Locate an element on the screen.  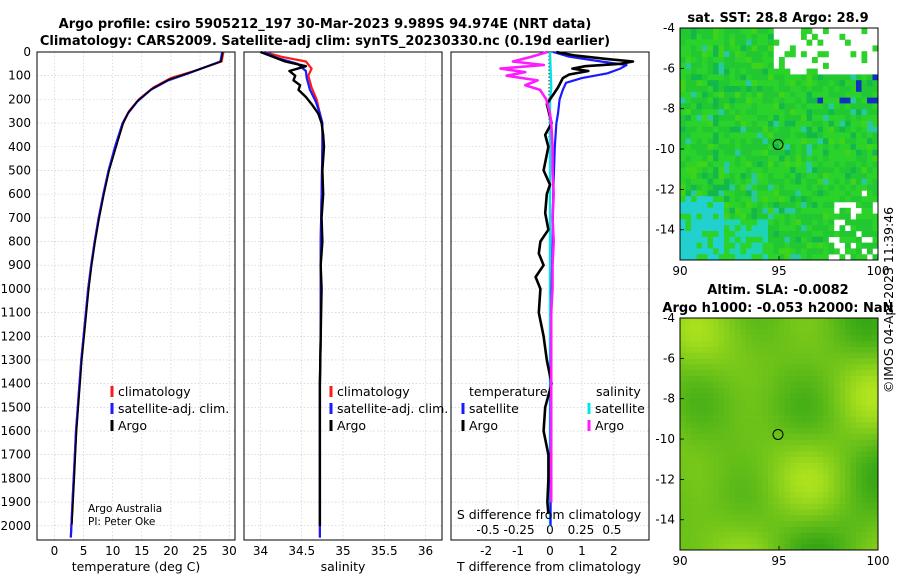
map-ytick-label: -14 is located at coordinates (665, 230).